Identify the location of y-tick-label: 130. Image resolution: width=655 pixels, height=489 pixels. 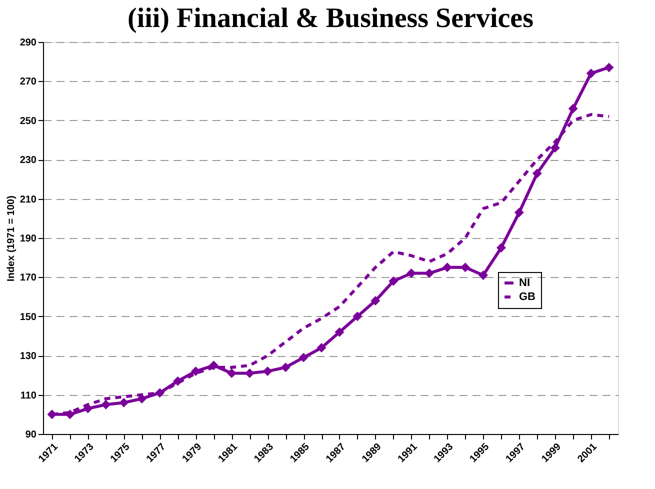
(28, 356).